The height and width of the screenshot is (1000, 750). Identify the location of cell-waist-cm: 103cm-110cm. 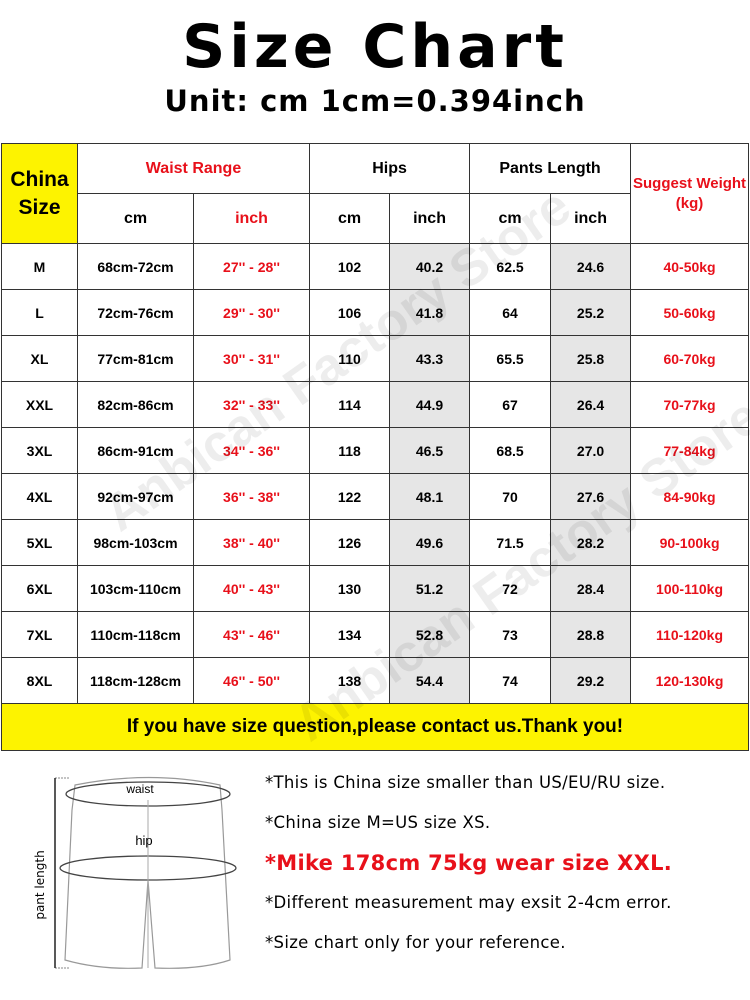
(135, 588).